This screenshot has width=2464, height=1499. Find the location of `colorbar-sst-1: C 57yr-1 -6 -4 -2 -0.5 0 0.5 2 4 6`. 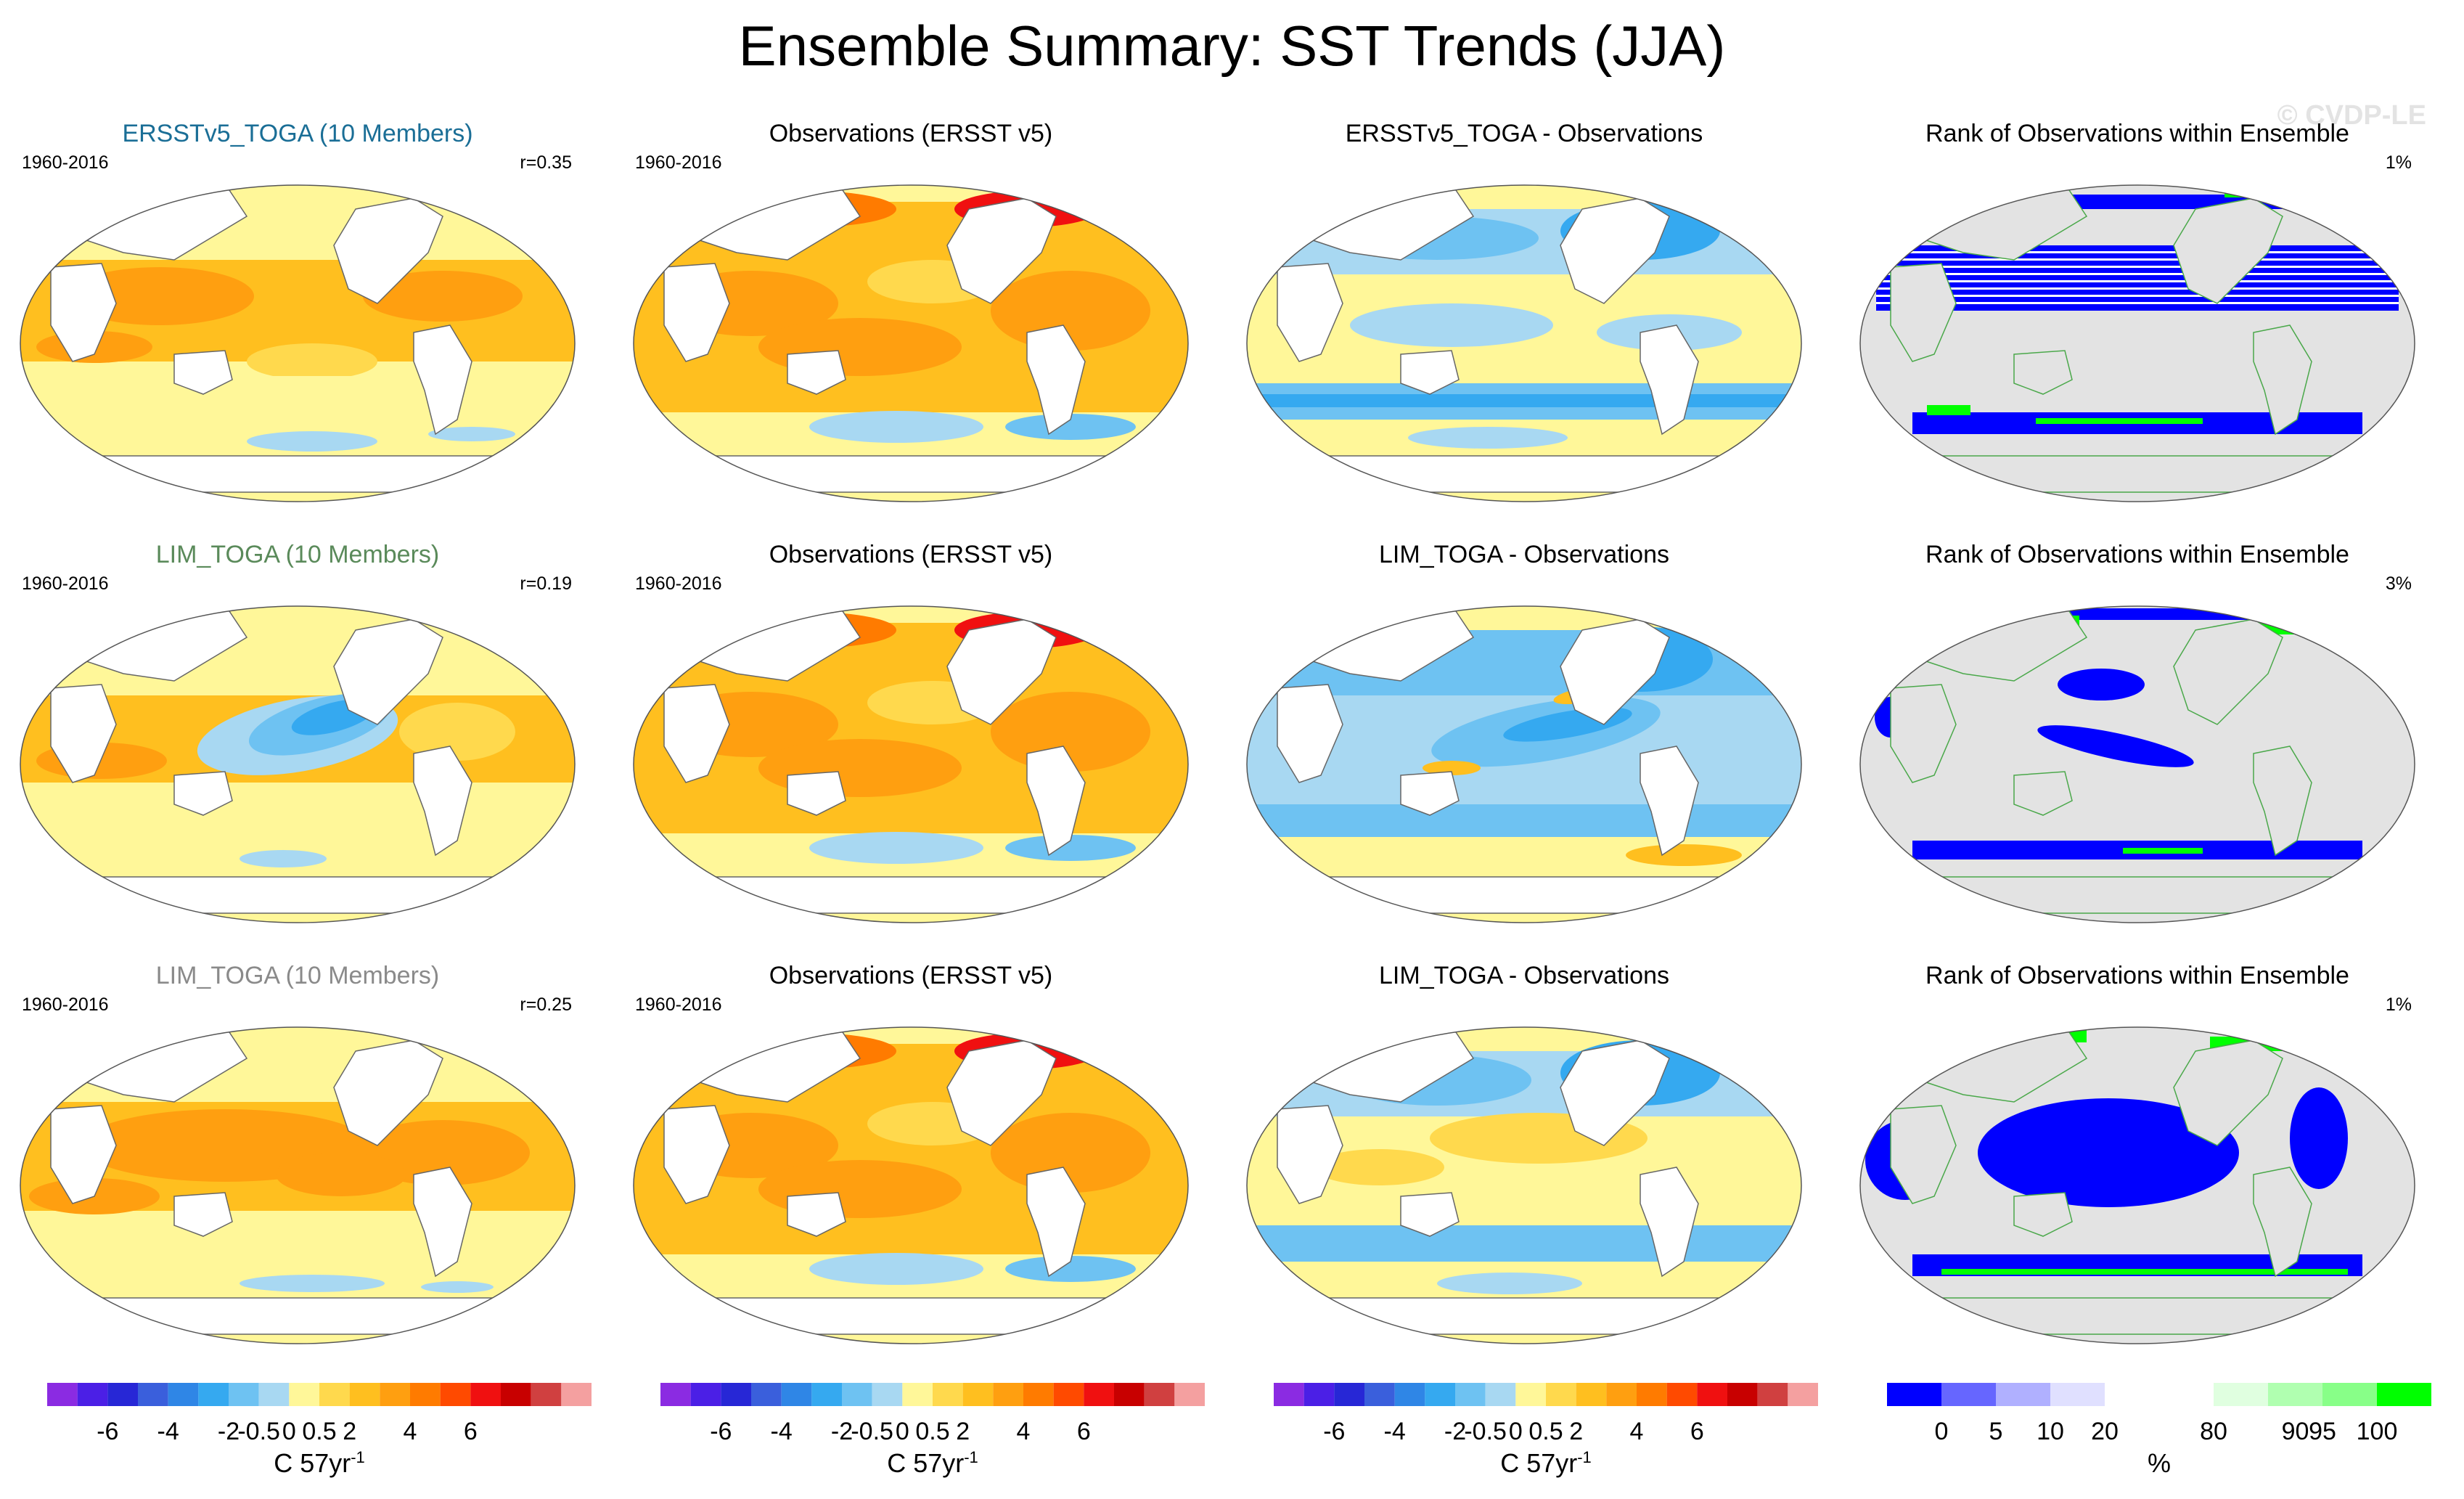

colorbar-sst-1: C 57yr-1 -6 -4 -2 -0.5 0 0.5 2 4 6 is located at coordinates (319, 1441).